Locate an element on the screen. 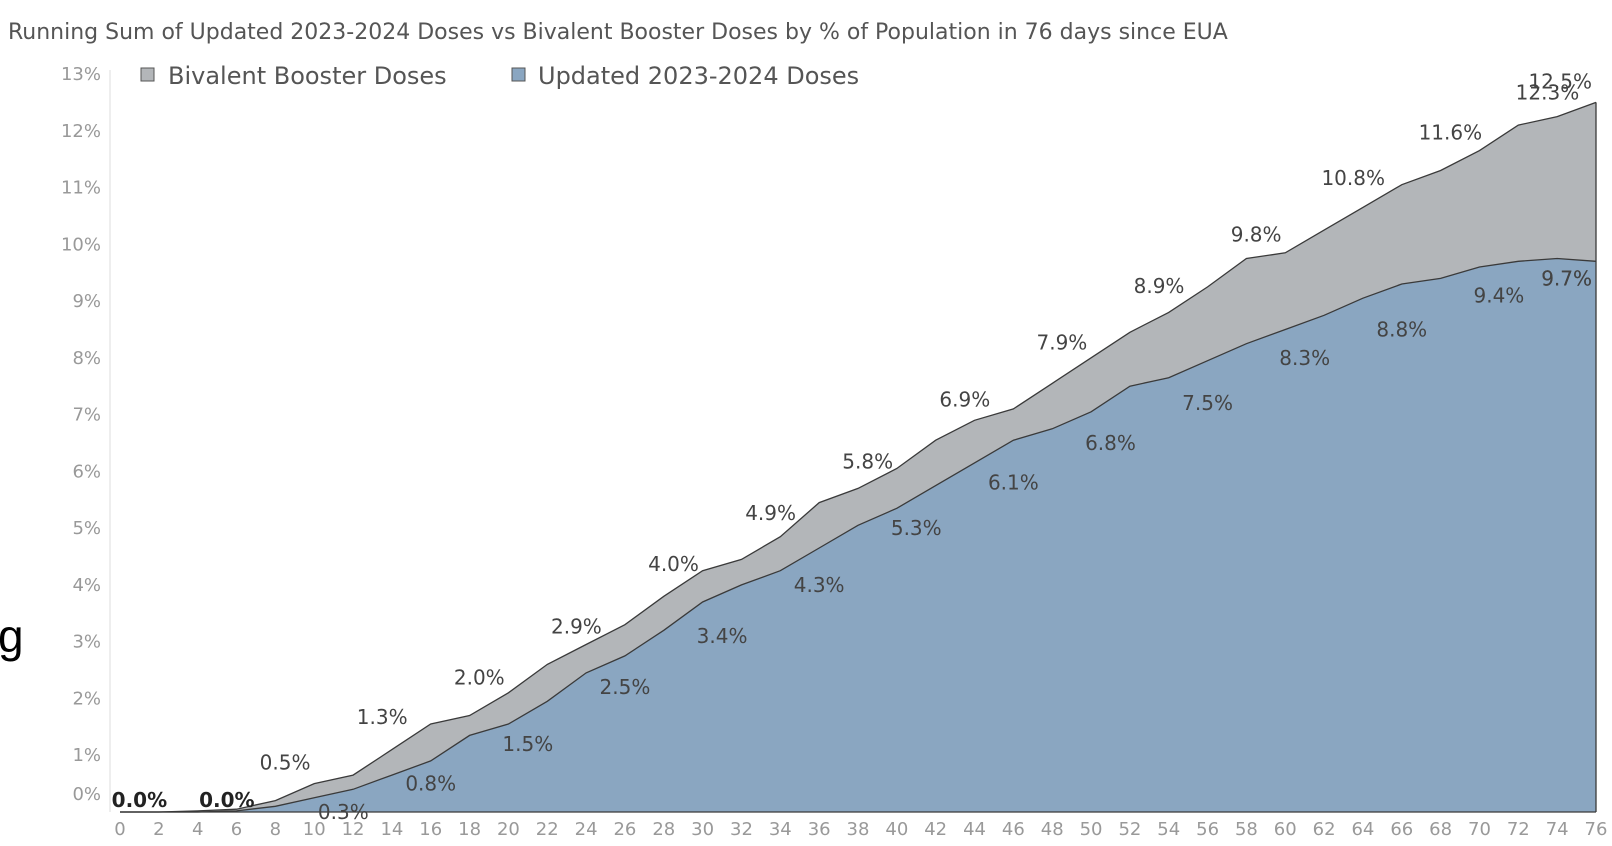 The width and height of the screenshot is (1612, 846). x-tick-label: 66 is located at coordinates (1401, 829).